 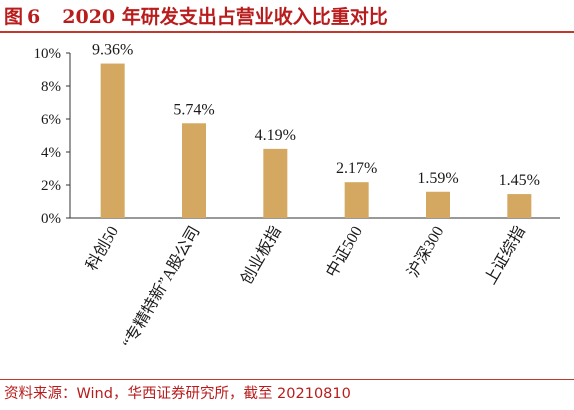 I want to click on source-divider, so click(x=287, y=379).